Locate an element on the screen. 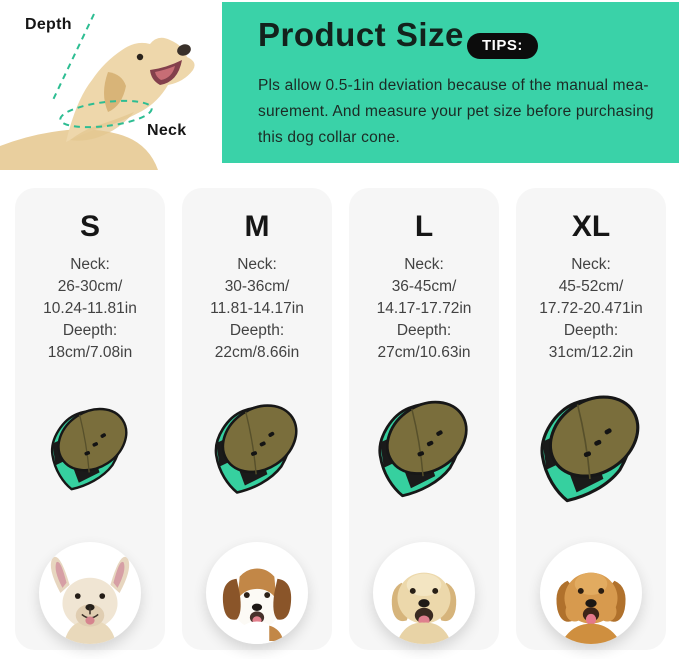 This screenshot has width=679, height=659. note-line-3: this dog collar cone. is located at coordinates (329, 137).